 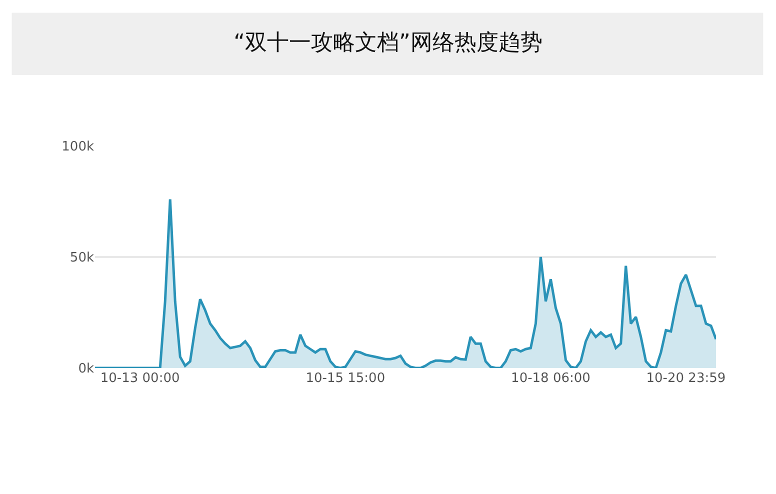 I want to click on x-tick-label: 10-18 06:00, so click(x=550, y=378).